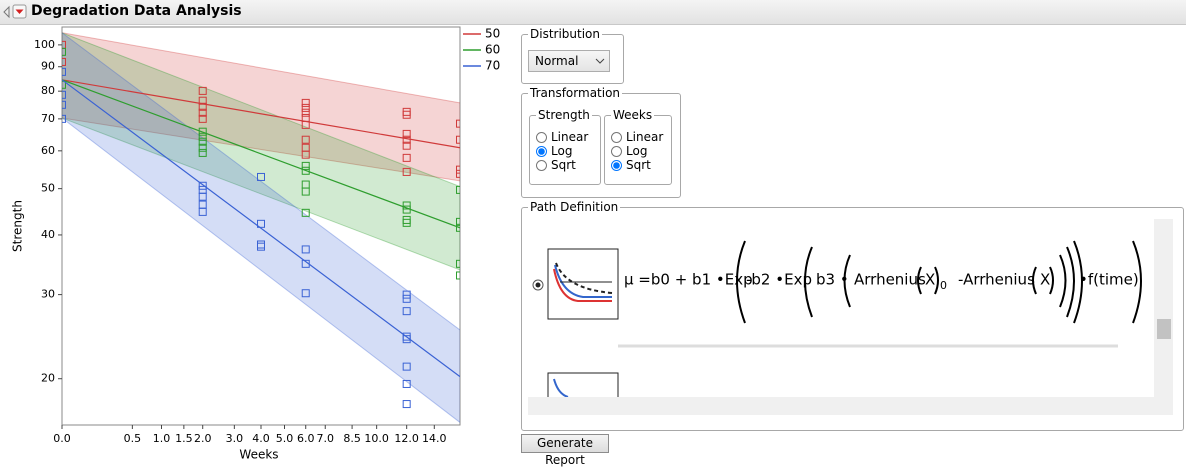  Describe the element at coordinates (133, 438) in the screenshot. I see `x-tick-label: 0.5` at that location.